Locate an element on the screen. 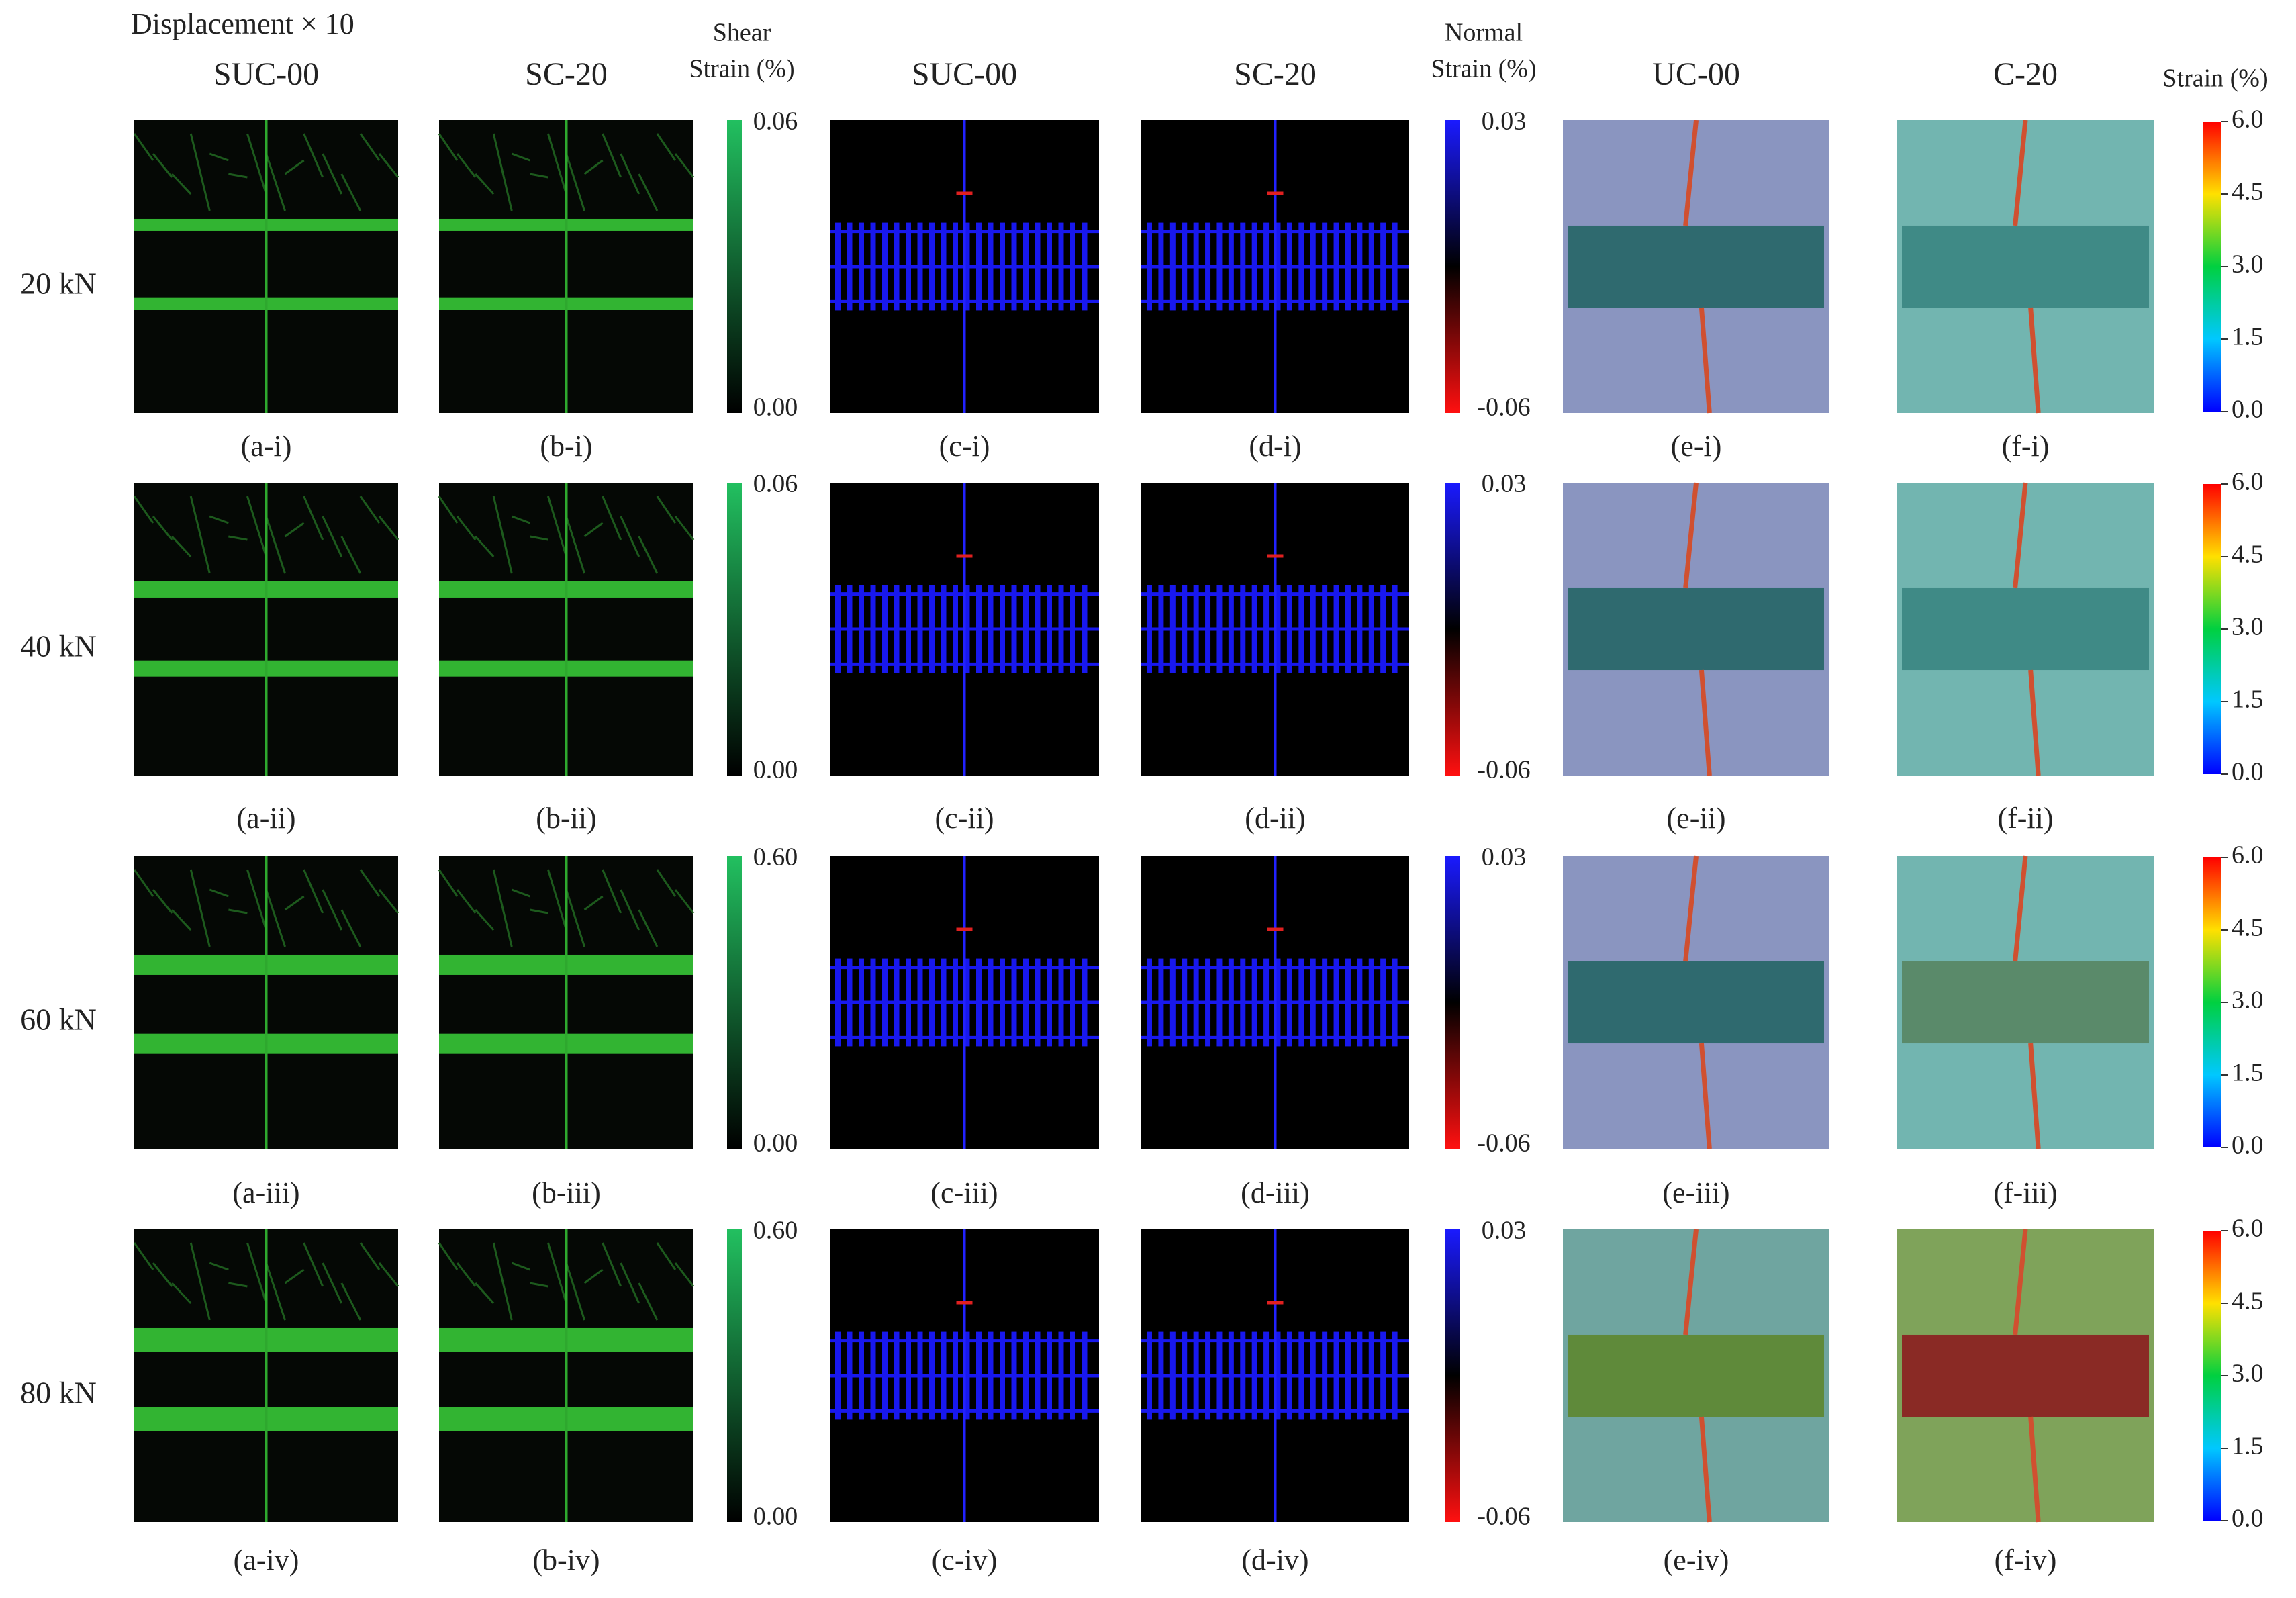 This screenshot has width=2296, height=1598. panel-caption: (f-iv) is located at coordinates (2026, 1560).